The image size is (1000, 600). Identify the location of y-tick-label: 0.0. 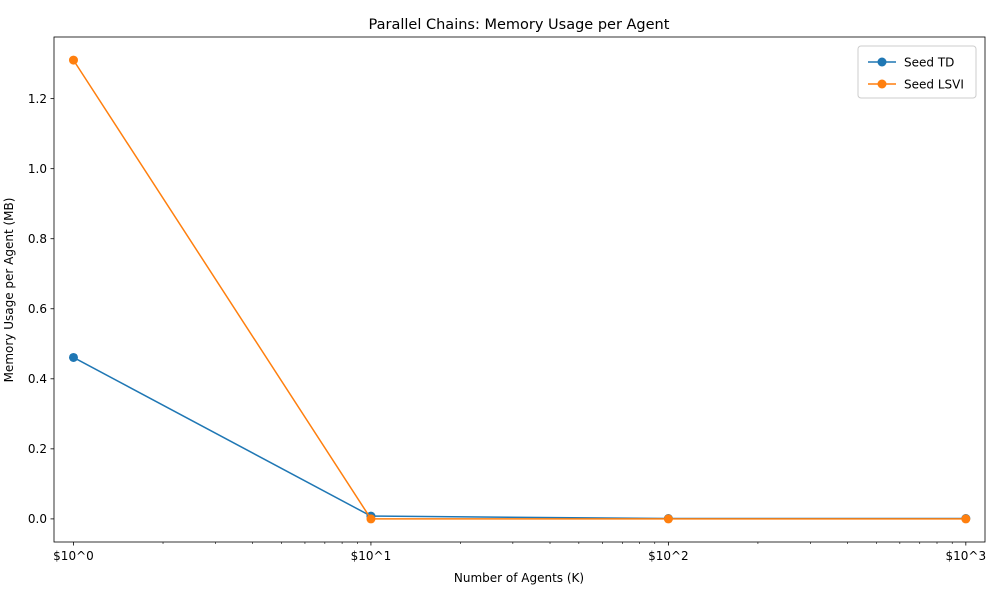
(37, 519).